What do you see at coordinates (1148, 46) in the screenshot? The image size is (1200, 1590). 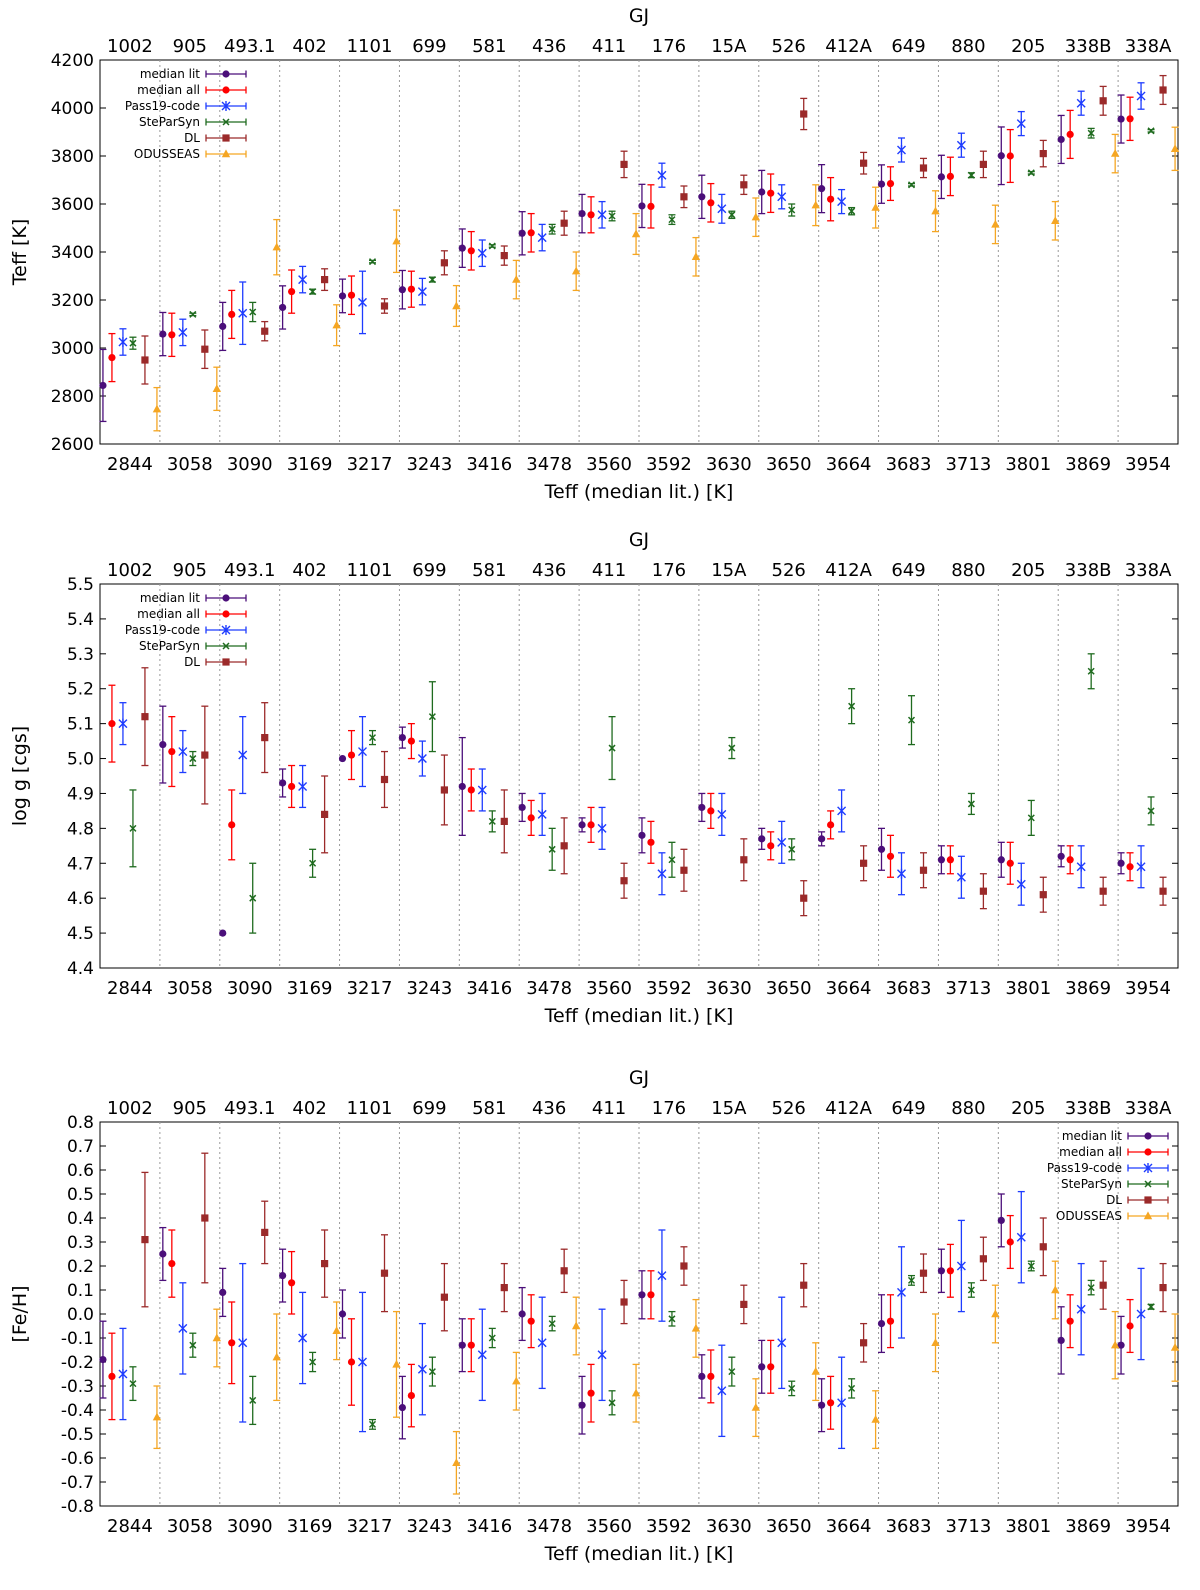 I see `top-tick-label: 338A` at bounding box center [1148, 46].